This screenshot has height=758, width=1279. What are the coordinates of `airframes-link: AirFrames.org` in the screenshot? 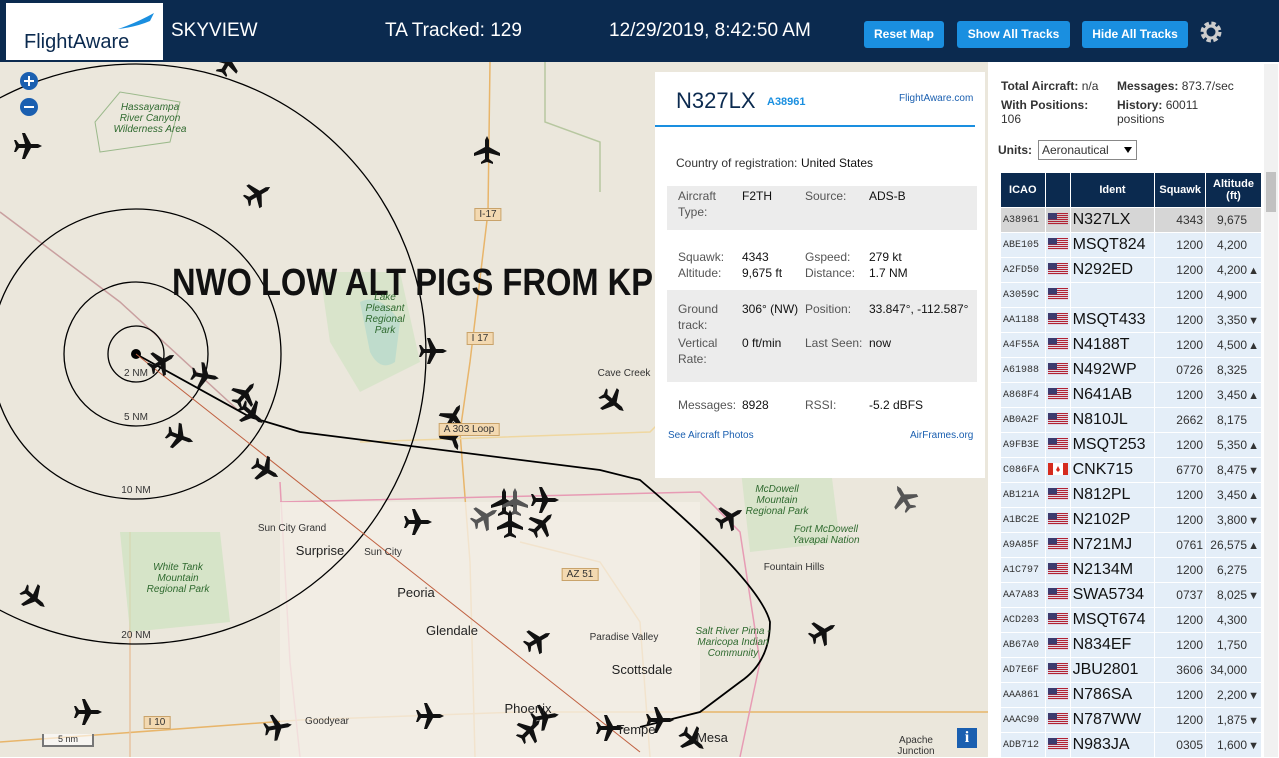 It's located at (942, 435).